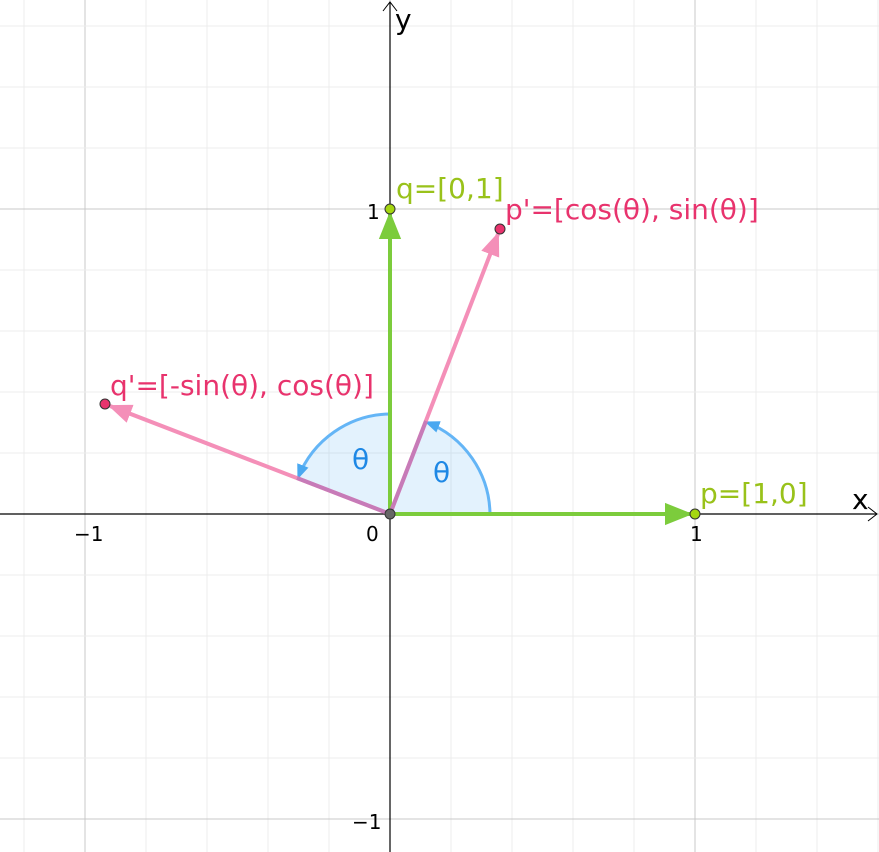  What do you see at coordinates (242, 385) in the screenshot?
I see `point-label: q'=[-sin(θ), cos(θ)]` at bounding box center [242, 385].